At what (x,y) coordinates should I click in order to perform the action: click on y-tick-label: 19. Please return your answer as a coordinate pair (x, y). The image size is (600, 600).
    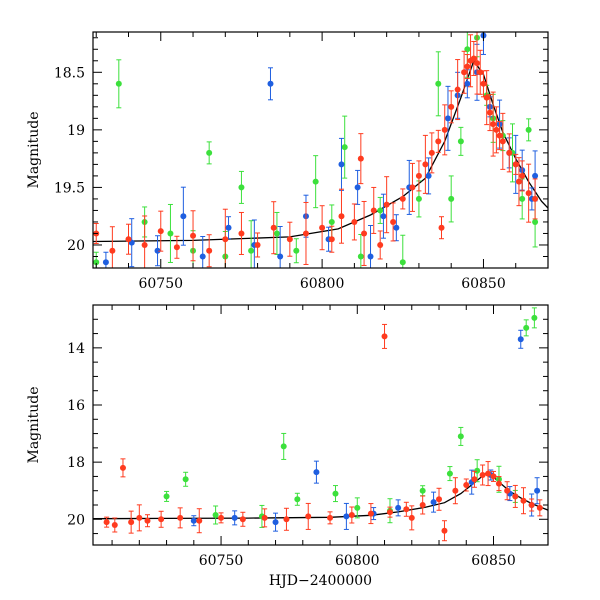
    Looking at the image, I should click on (76, 131).